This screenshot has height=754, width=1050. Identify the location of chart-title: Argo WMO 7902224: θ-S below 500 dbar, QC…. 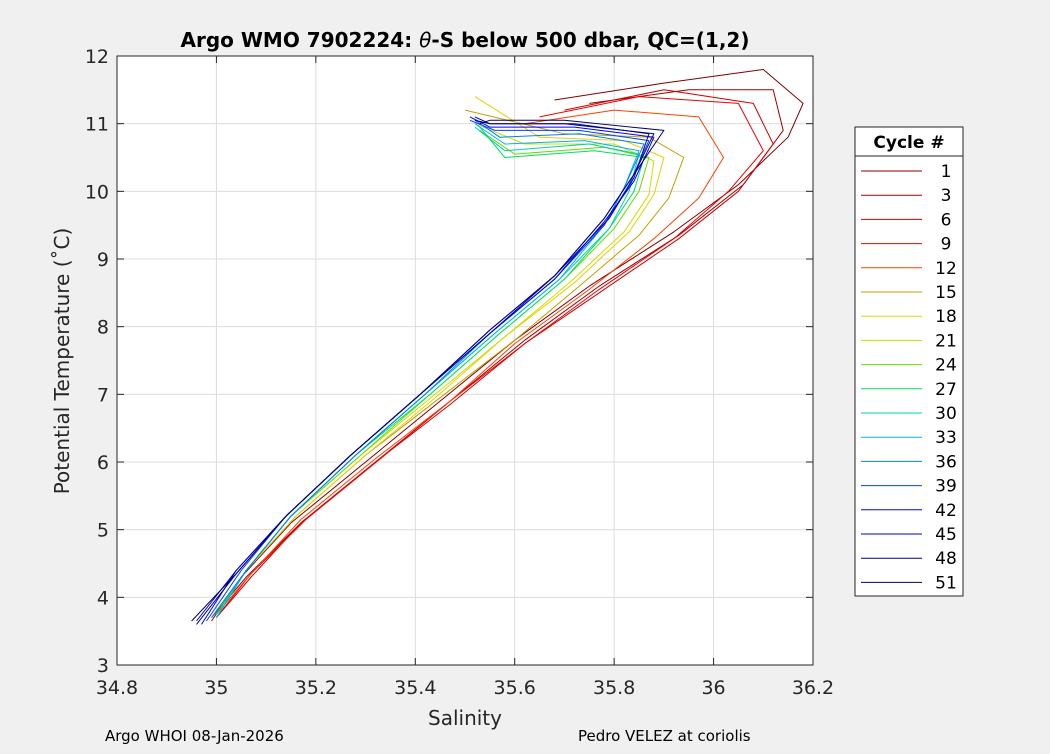
(465, 40).